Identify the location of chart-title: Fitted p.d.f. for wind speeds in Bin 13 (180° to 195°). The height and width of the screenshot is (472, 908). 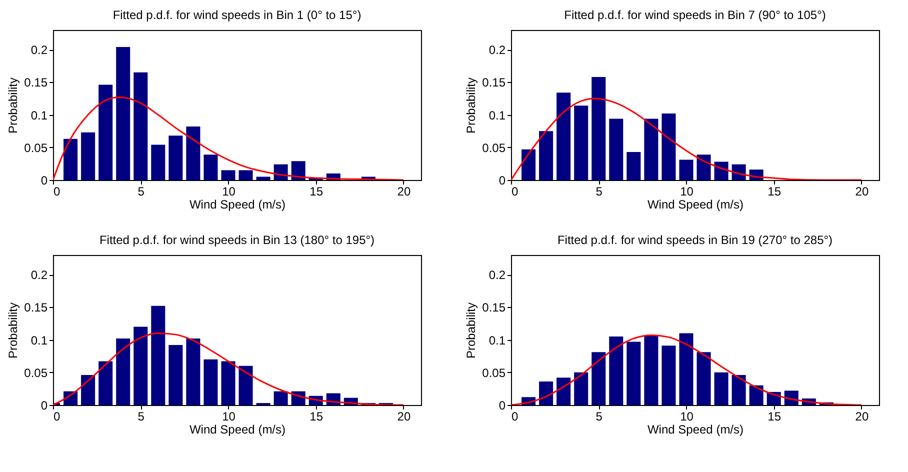
(237, 240).